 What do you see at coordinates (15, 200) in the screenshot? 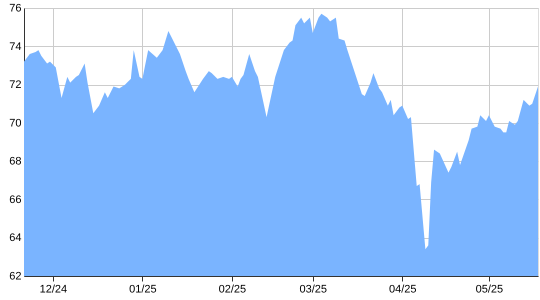
I see `y-tick-label: 66` at bounding box center [15, 200].